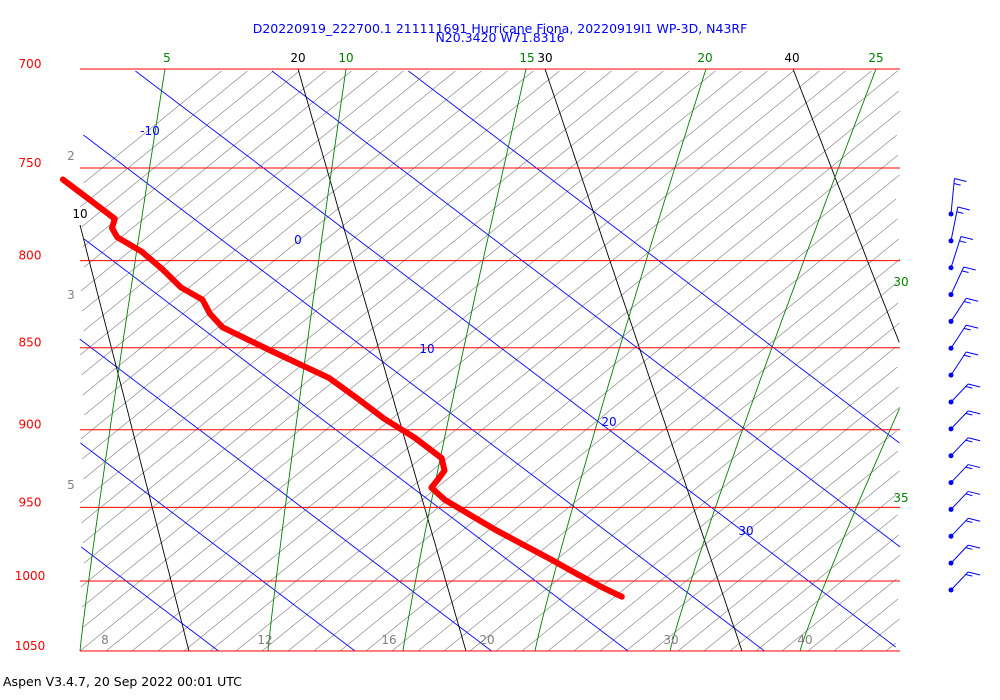 The height and width of the screenshot is (700, 1000). I want to click on dry-adiabat-line, so click(134, 438).